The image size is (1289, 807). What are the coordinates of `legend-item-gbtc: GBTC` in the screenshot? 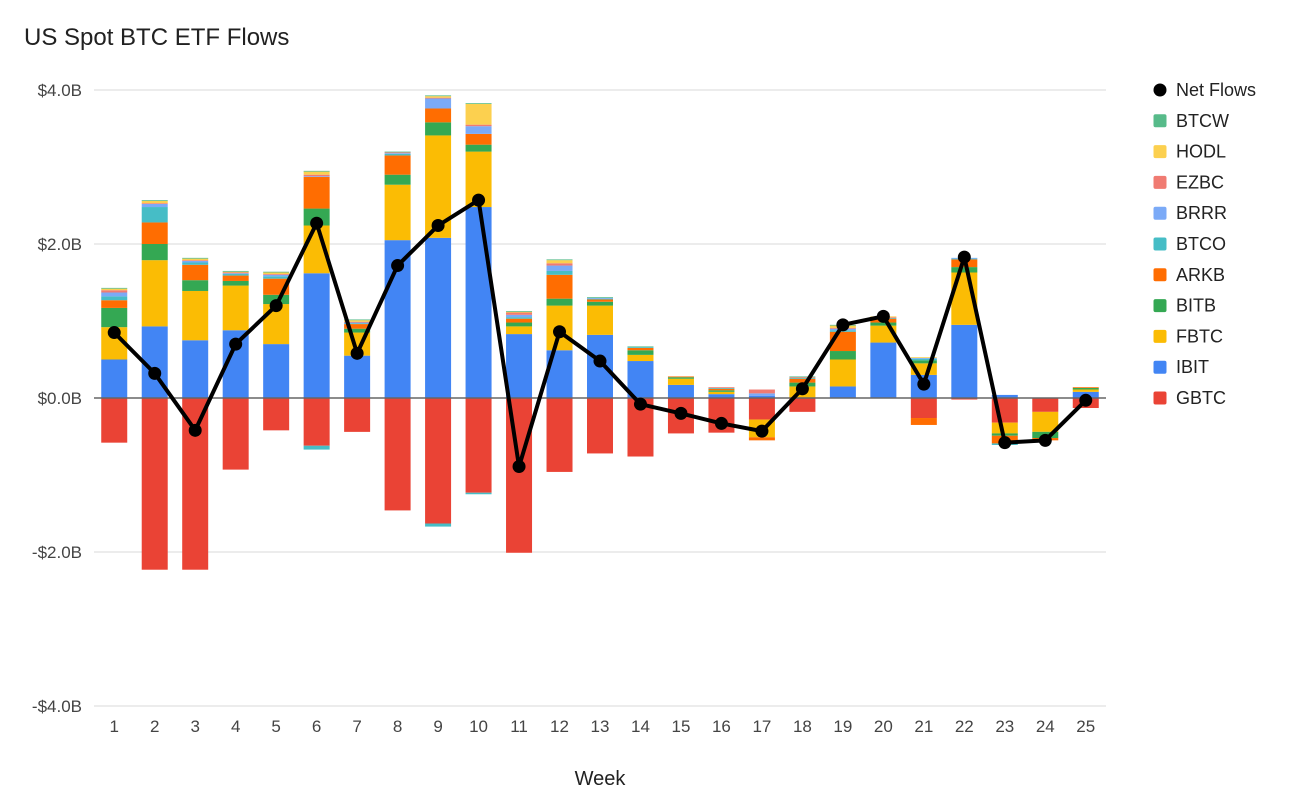 It's located at (1190, 398).